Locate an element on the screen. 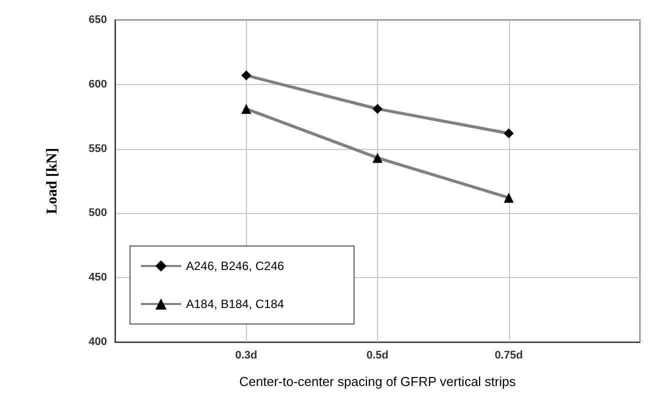  y-tick-label: 500 is located at coordinates (97, 213).